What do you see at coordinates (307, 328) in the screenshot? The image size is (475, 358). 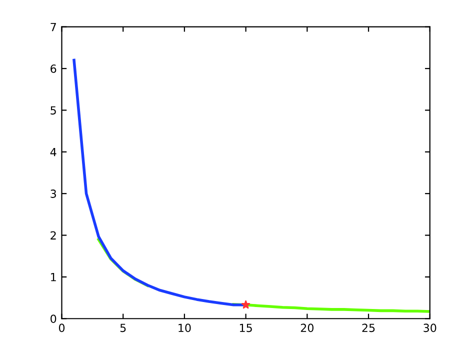 I see `x-tick-label: 20` at bounding box center [307, 328].